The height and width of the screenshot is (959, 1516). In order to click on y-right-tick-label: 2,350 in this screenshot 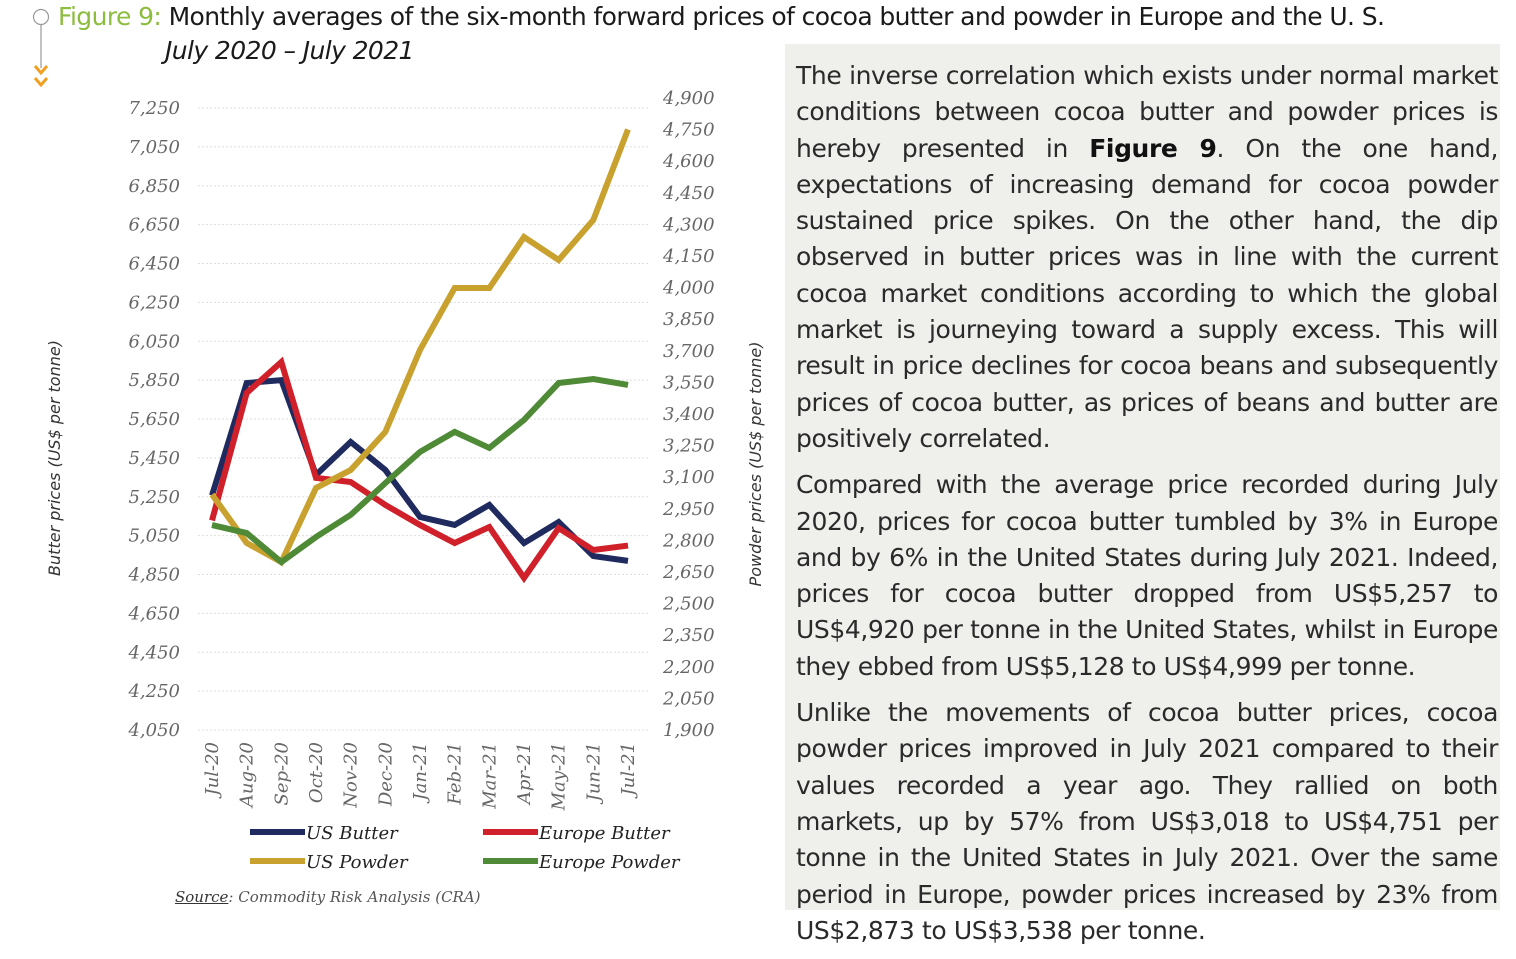, I will do `click(688, 635)`.